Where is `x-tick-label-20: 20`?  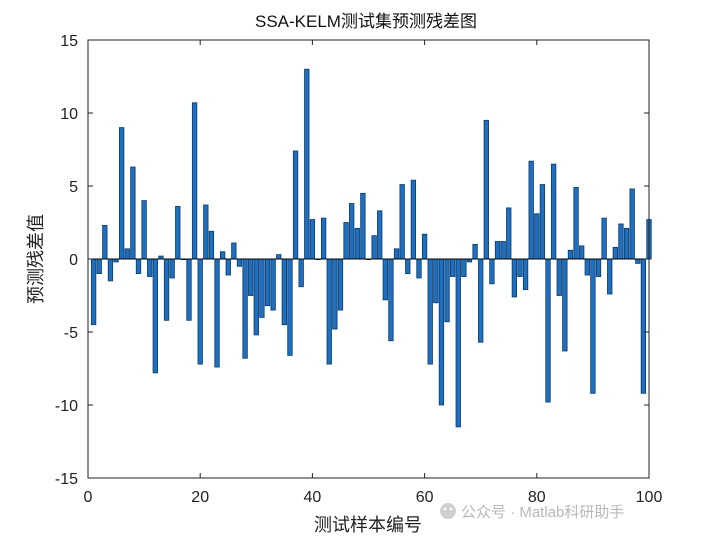 x-tick-label-20: 20 is located at coordinates (200, 497).